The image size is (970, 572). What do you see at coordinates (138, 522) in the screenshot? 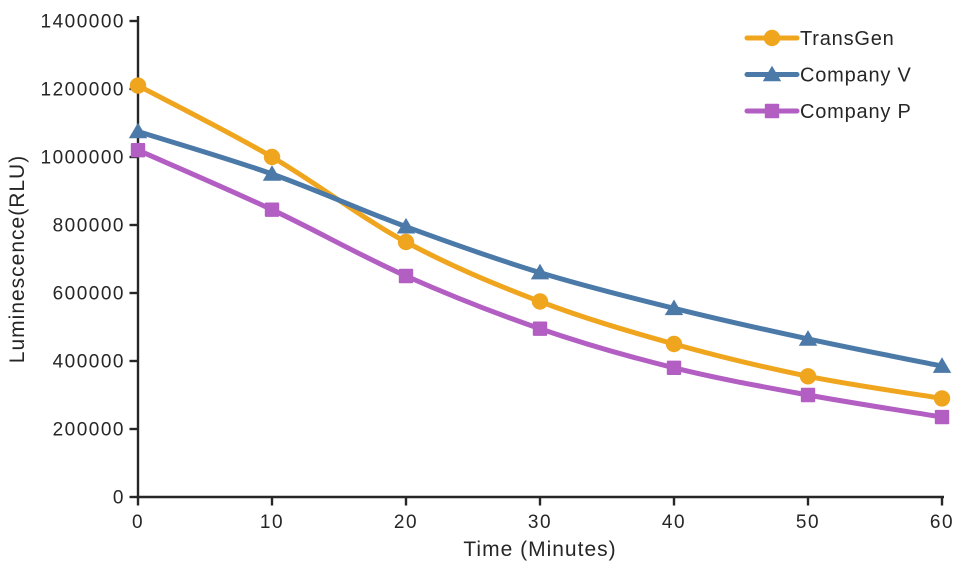
I see `x-axis-tick-label: 0` at bounding box center [138, 522].